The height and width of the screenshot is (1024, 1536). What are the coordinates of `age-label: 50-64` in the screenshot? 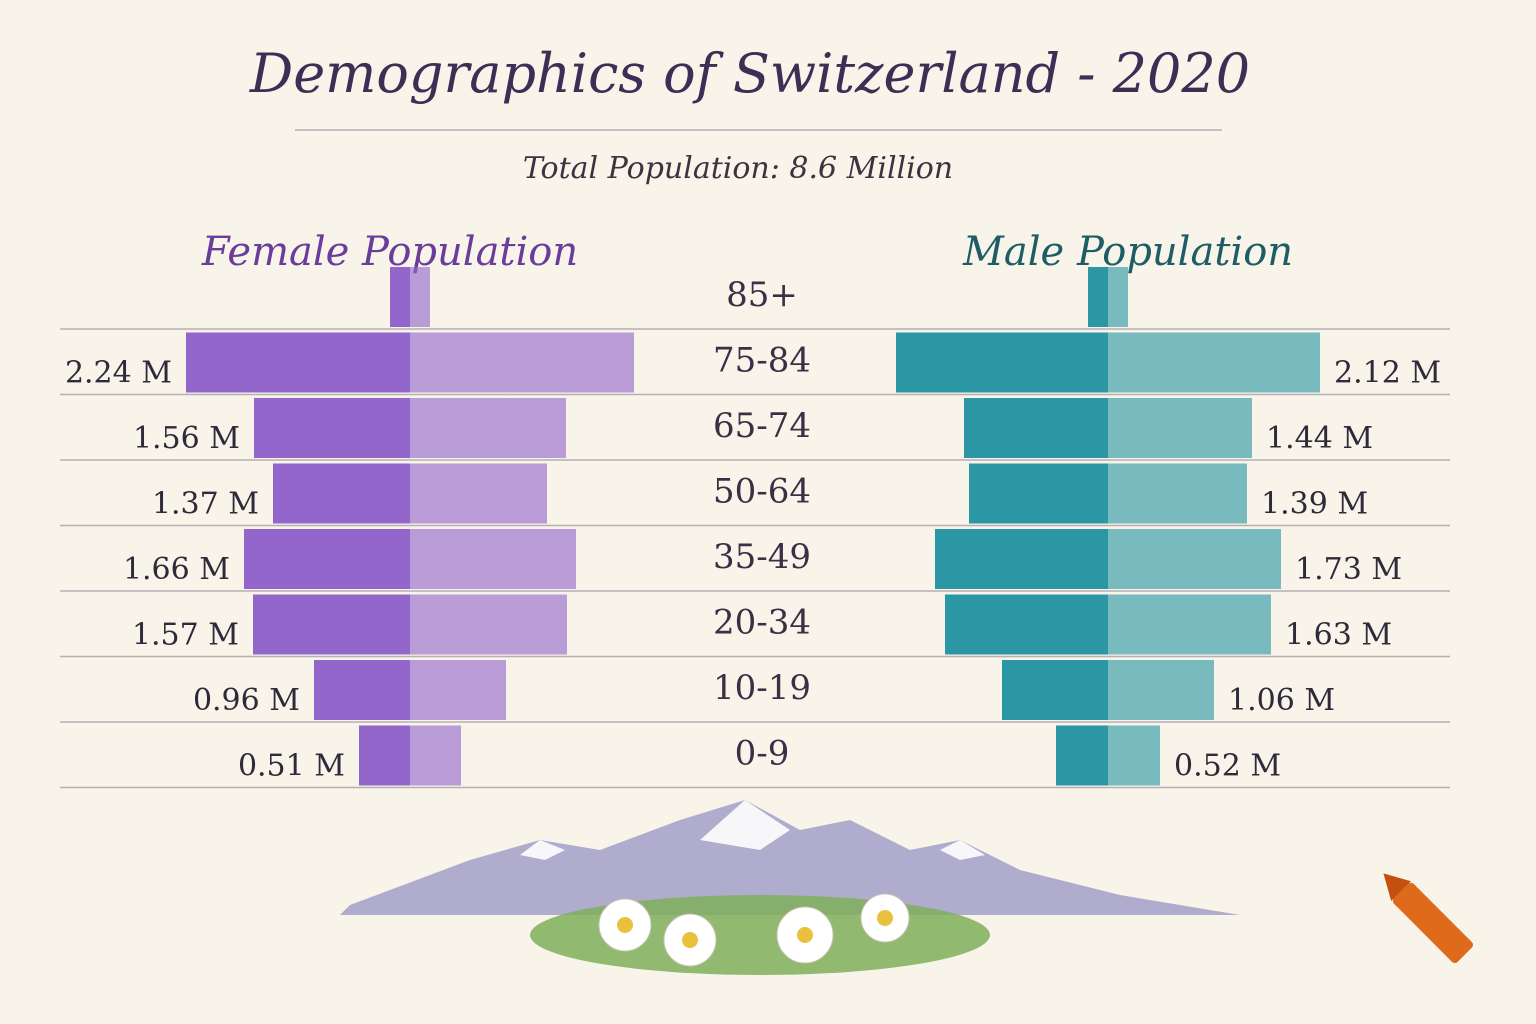 It's located at (762, 492).